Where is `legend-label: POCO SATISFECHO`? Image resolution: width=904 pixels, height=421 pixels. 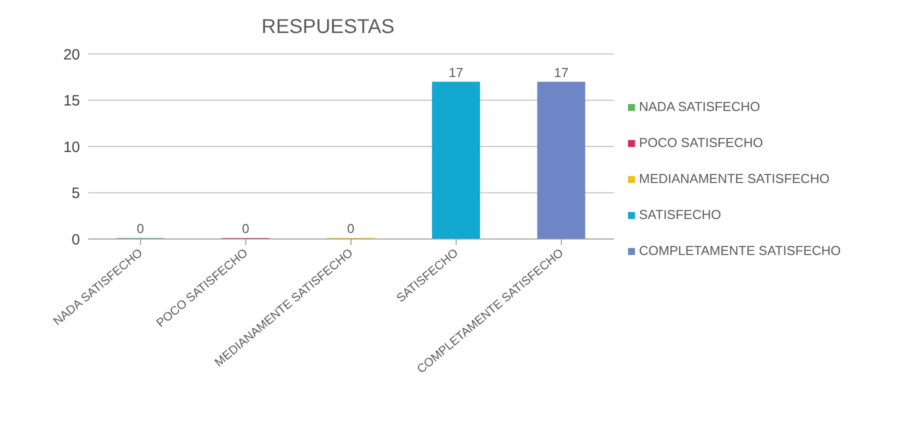 legend-label: POCO SATISFECHO is located at coordinates (701, 142).